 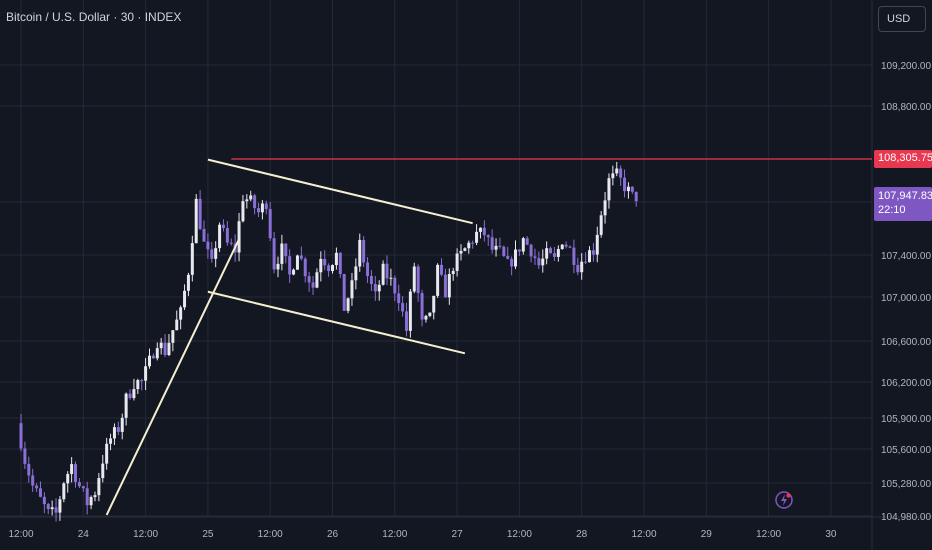 I want to click on price-tick-label: 107,400.00, so click(x=906, y=256).